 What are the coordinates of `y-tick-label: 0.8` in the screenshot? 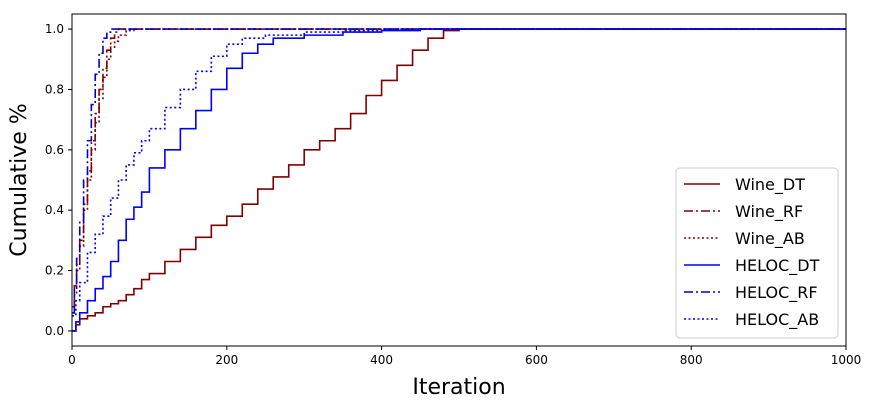 It's located at (54, 89).